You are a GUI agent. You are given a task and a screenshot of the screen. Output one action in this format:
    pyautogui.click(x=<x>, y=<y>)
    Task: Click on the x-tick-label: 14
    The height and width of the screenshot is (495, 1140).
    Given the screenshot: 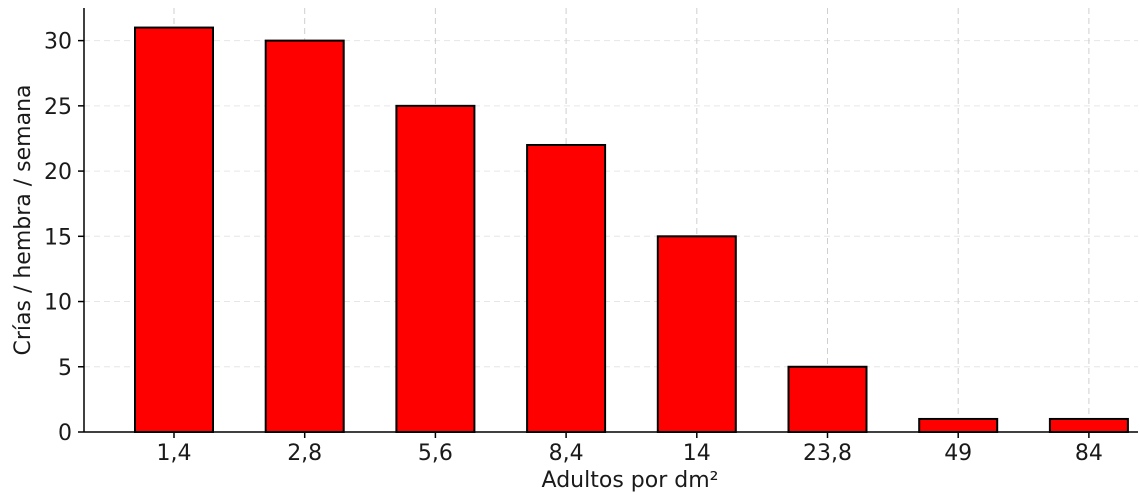 What is the action you would take?
    pyautogui.click(x=697, y=453)
    